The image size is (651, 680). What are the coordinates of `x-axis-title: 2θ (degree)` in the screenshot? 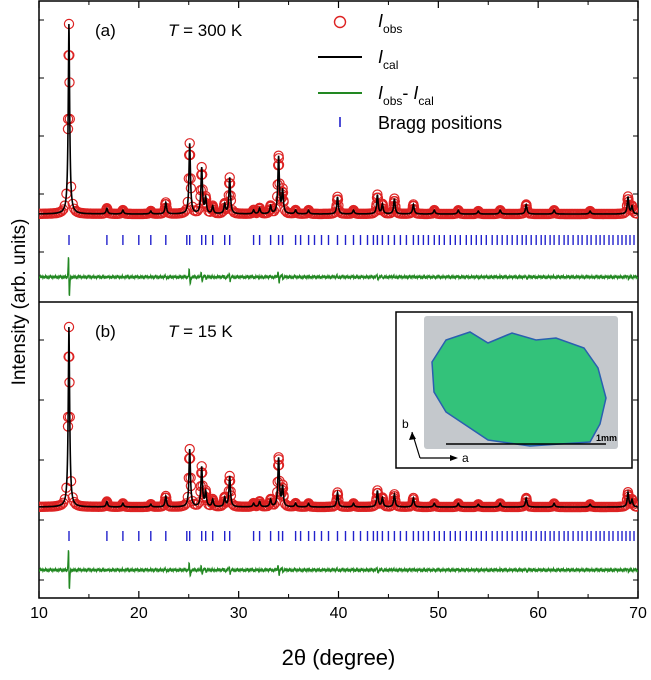 It's located at (339, 657).